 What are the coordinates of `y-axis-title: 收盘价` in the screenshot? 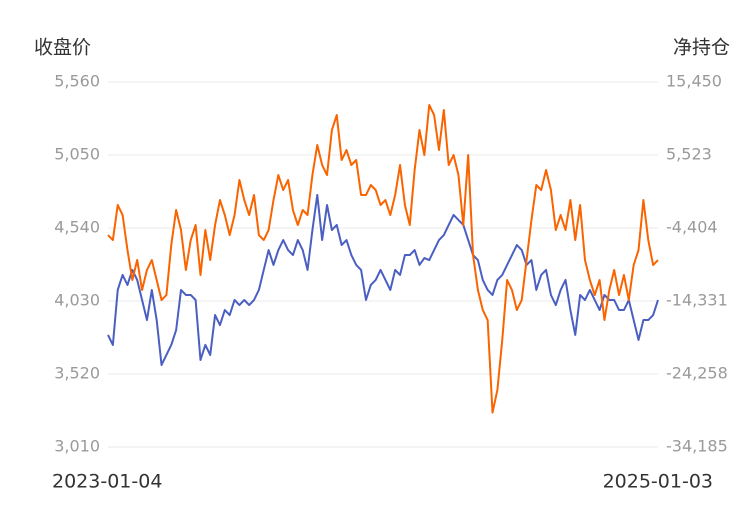 It's located at (62, 48).